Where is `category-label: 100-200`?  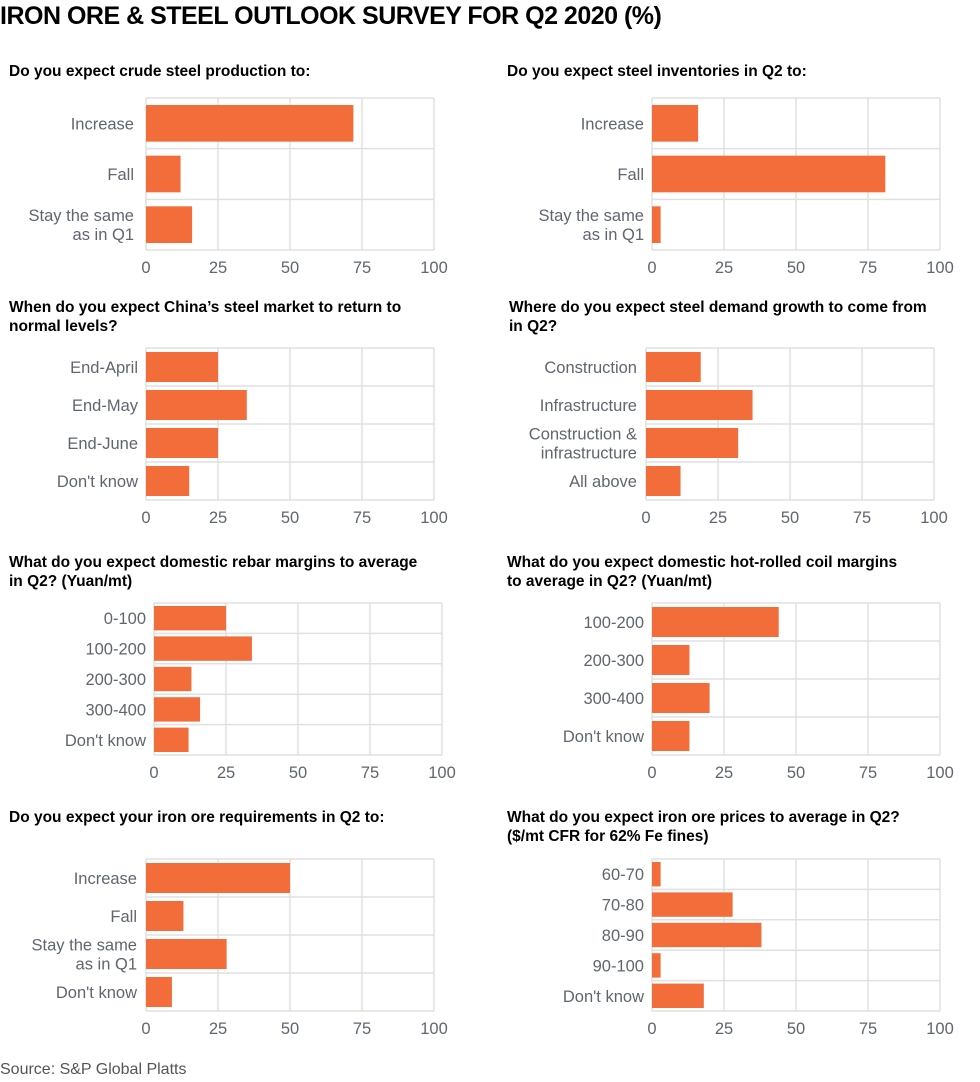
category-label: 100-200 is located at coordinates (115, 650).